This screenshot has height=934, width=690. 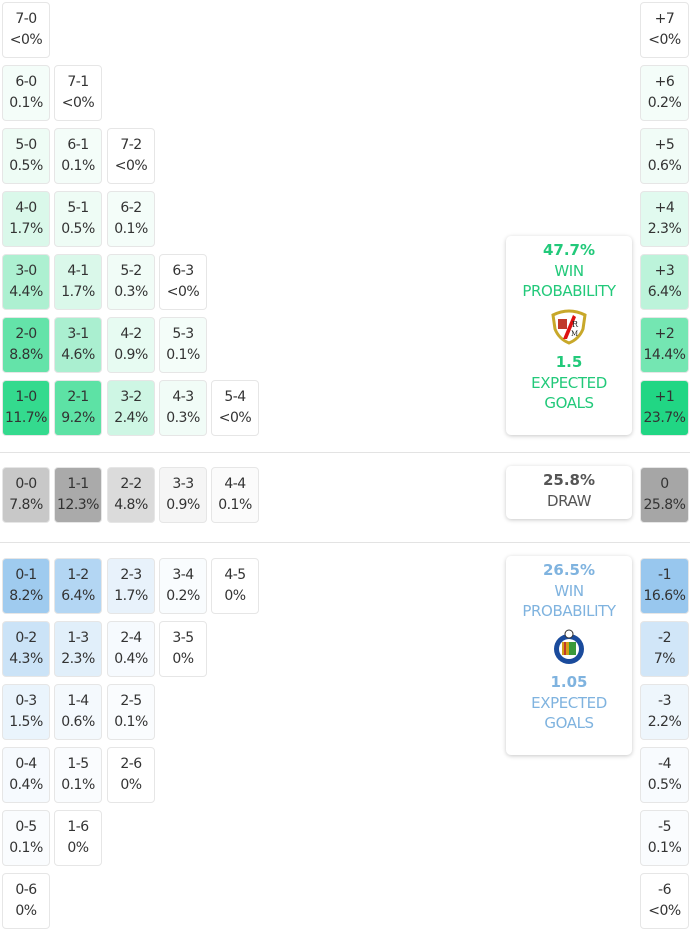 I want to click on score-label: 1-3, so click(x=78, y=638).